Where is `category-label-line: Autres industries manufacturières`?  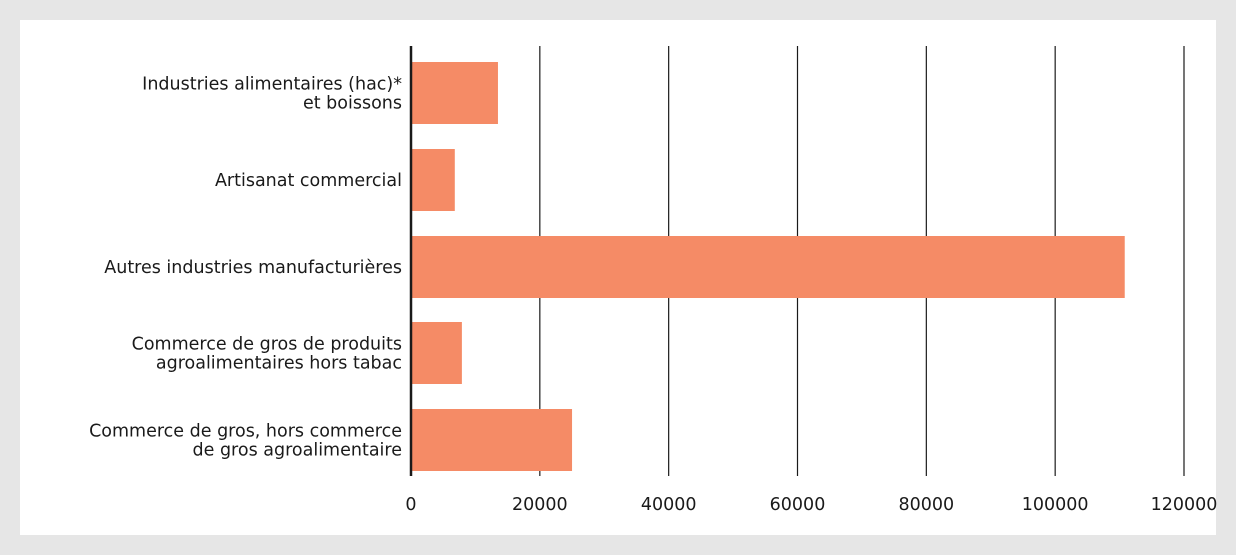 category-label-line: Autres industries manufacturières is located at coordinates (253, 268).